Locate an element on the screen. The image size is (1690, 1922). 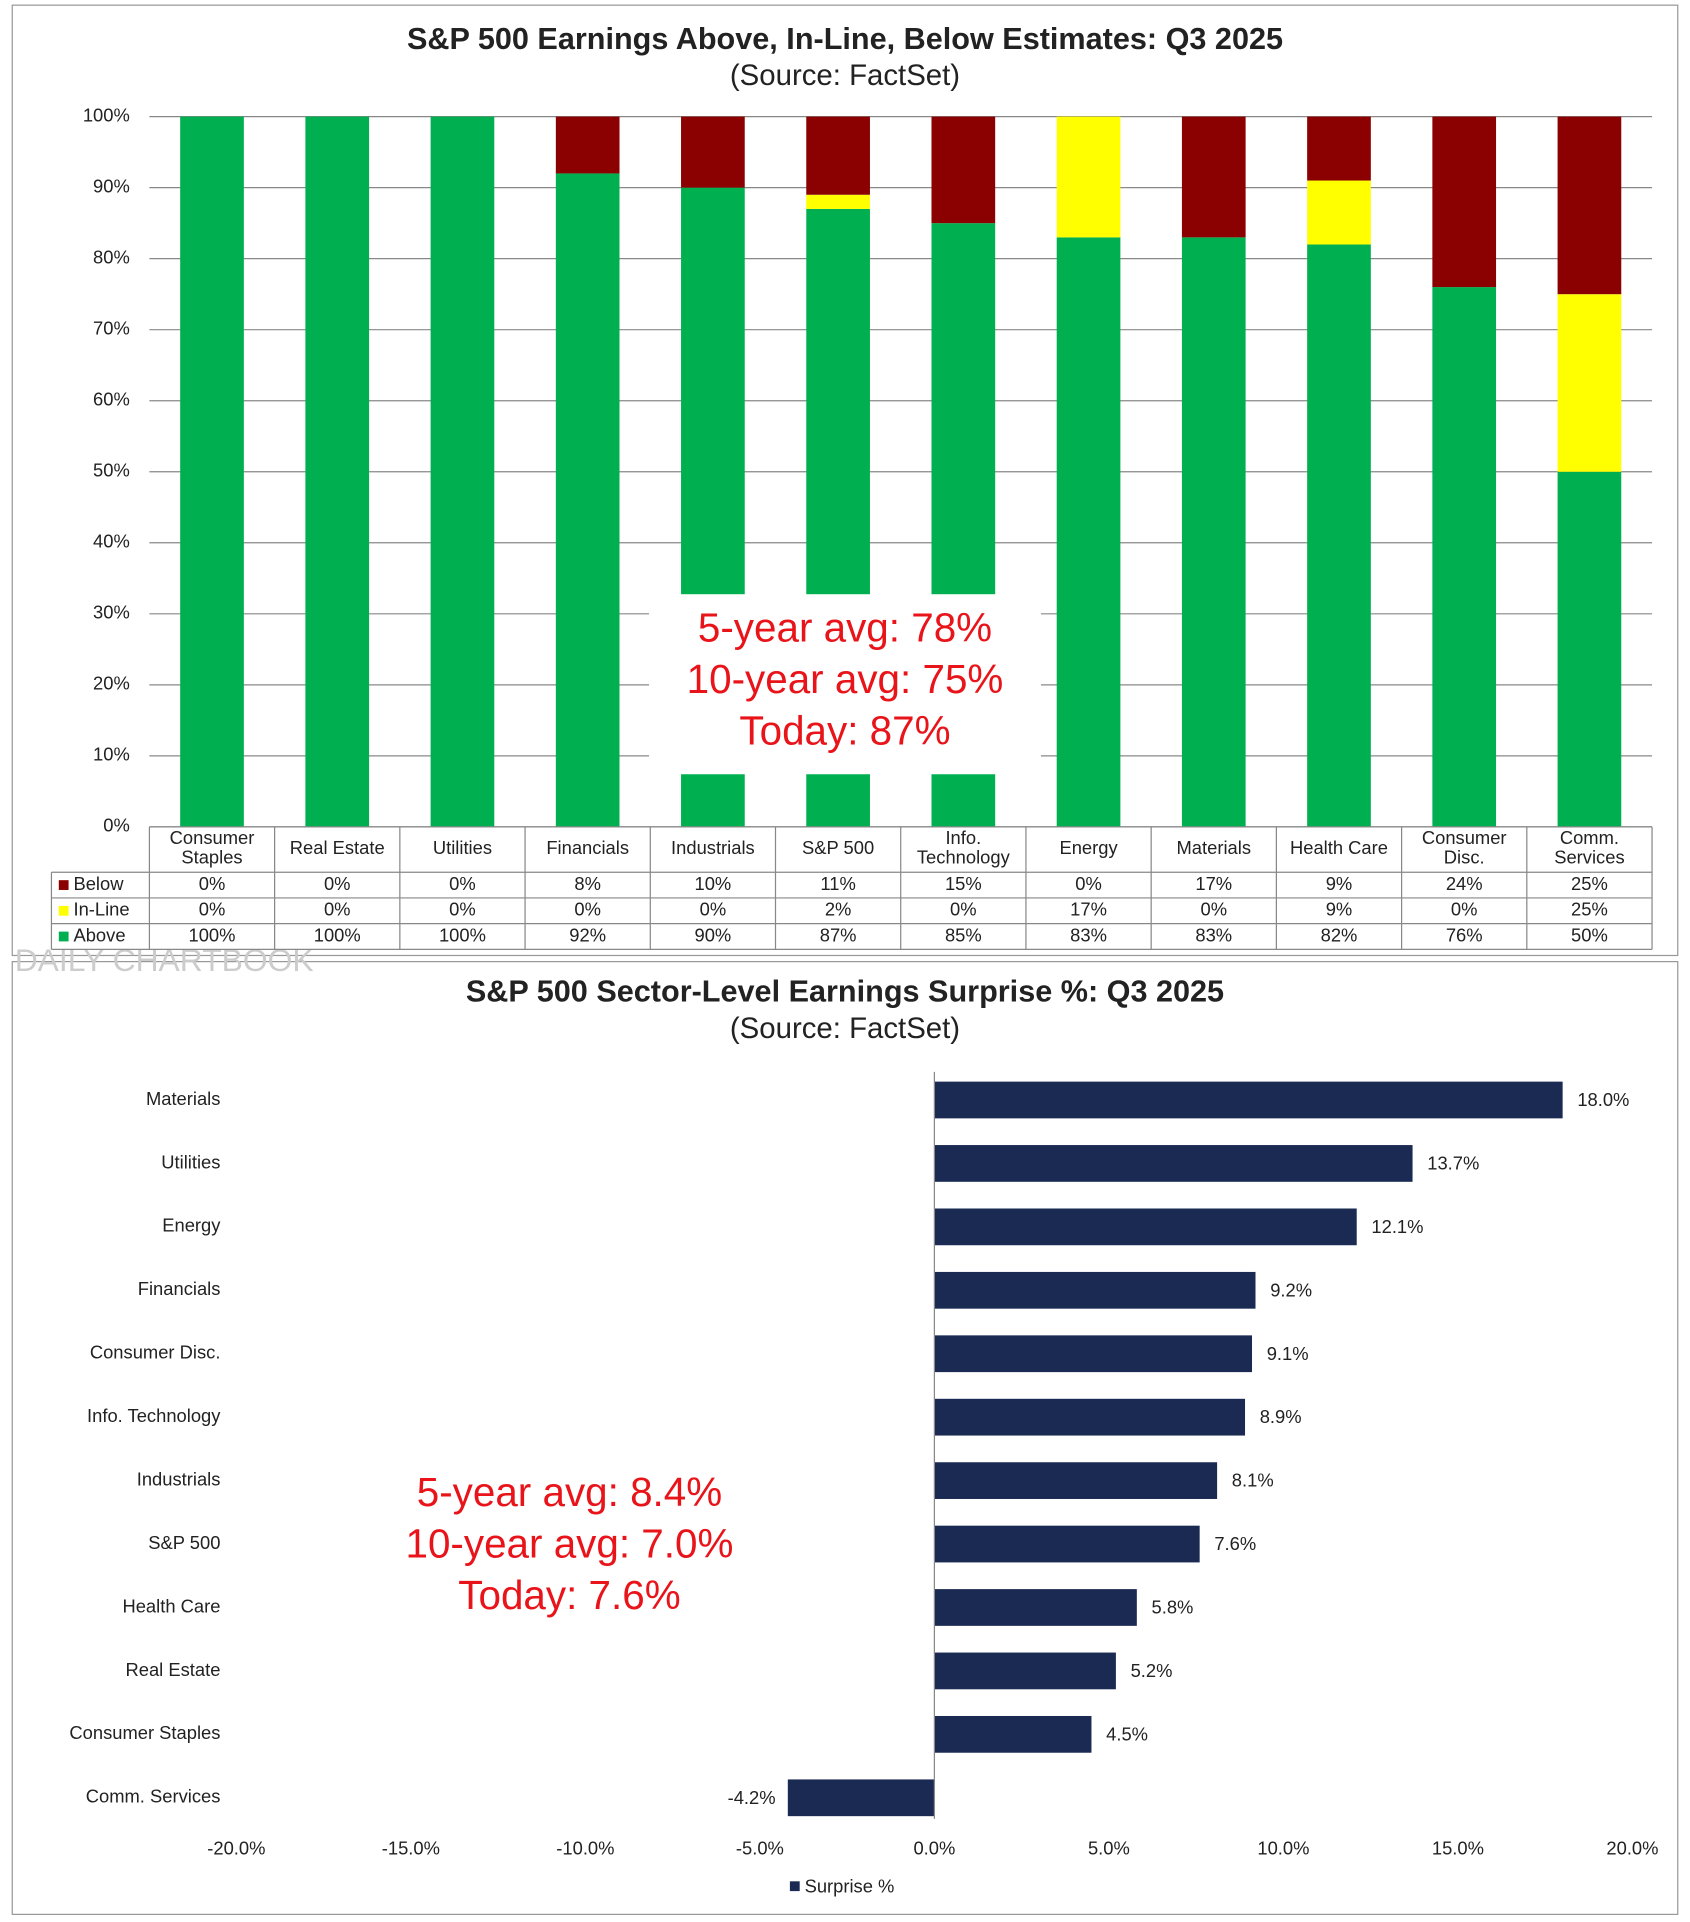
x-tick-label: 10.0% is located at coordinates (1283, 1847).